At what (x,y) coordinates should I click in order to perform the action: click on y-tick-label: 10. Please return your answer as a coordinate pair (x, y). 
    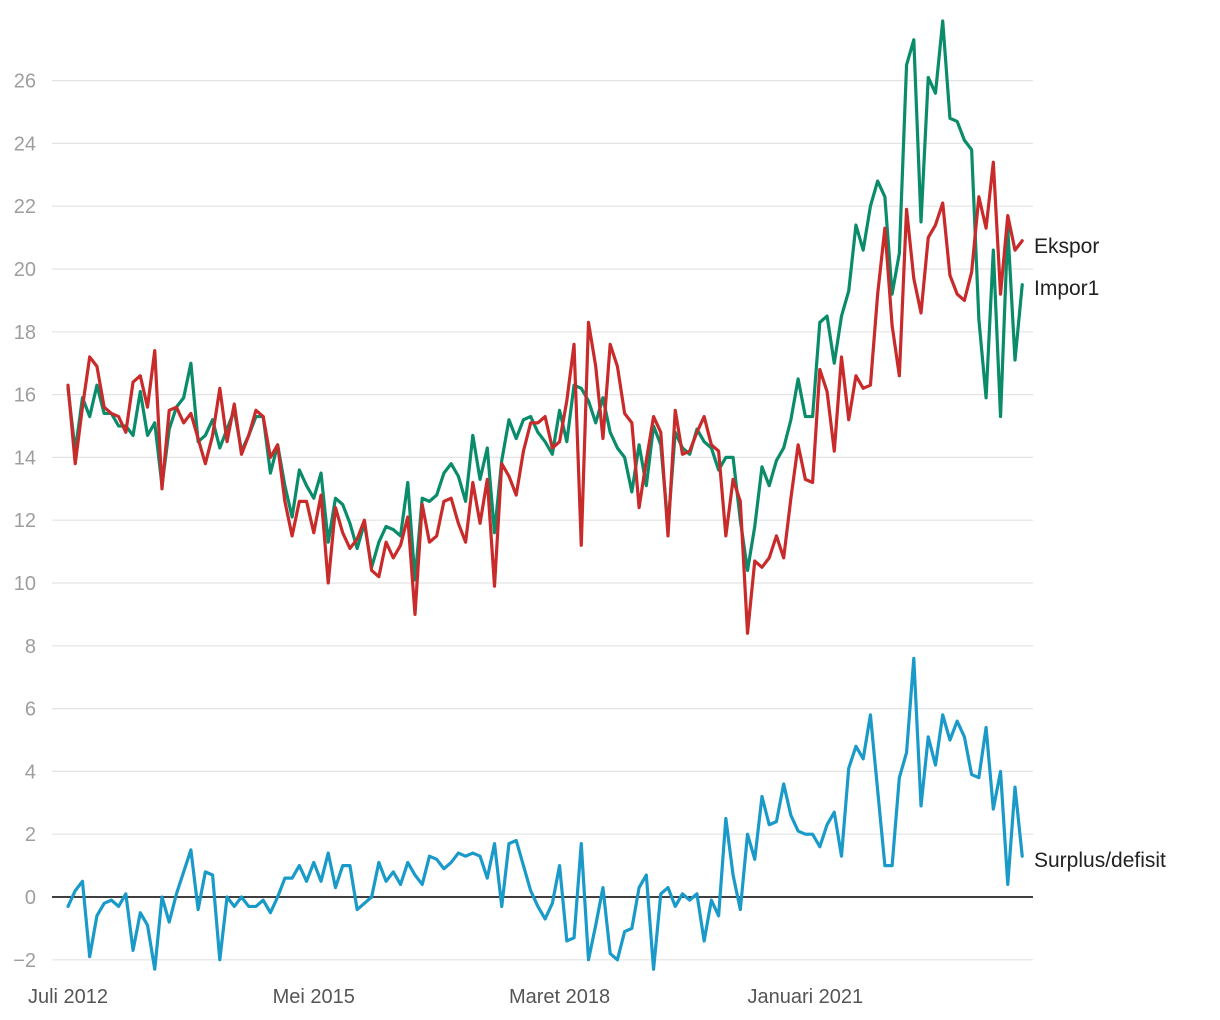
    Looking at the image, I should click on (25, 584).